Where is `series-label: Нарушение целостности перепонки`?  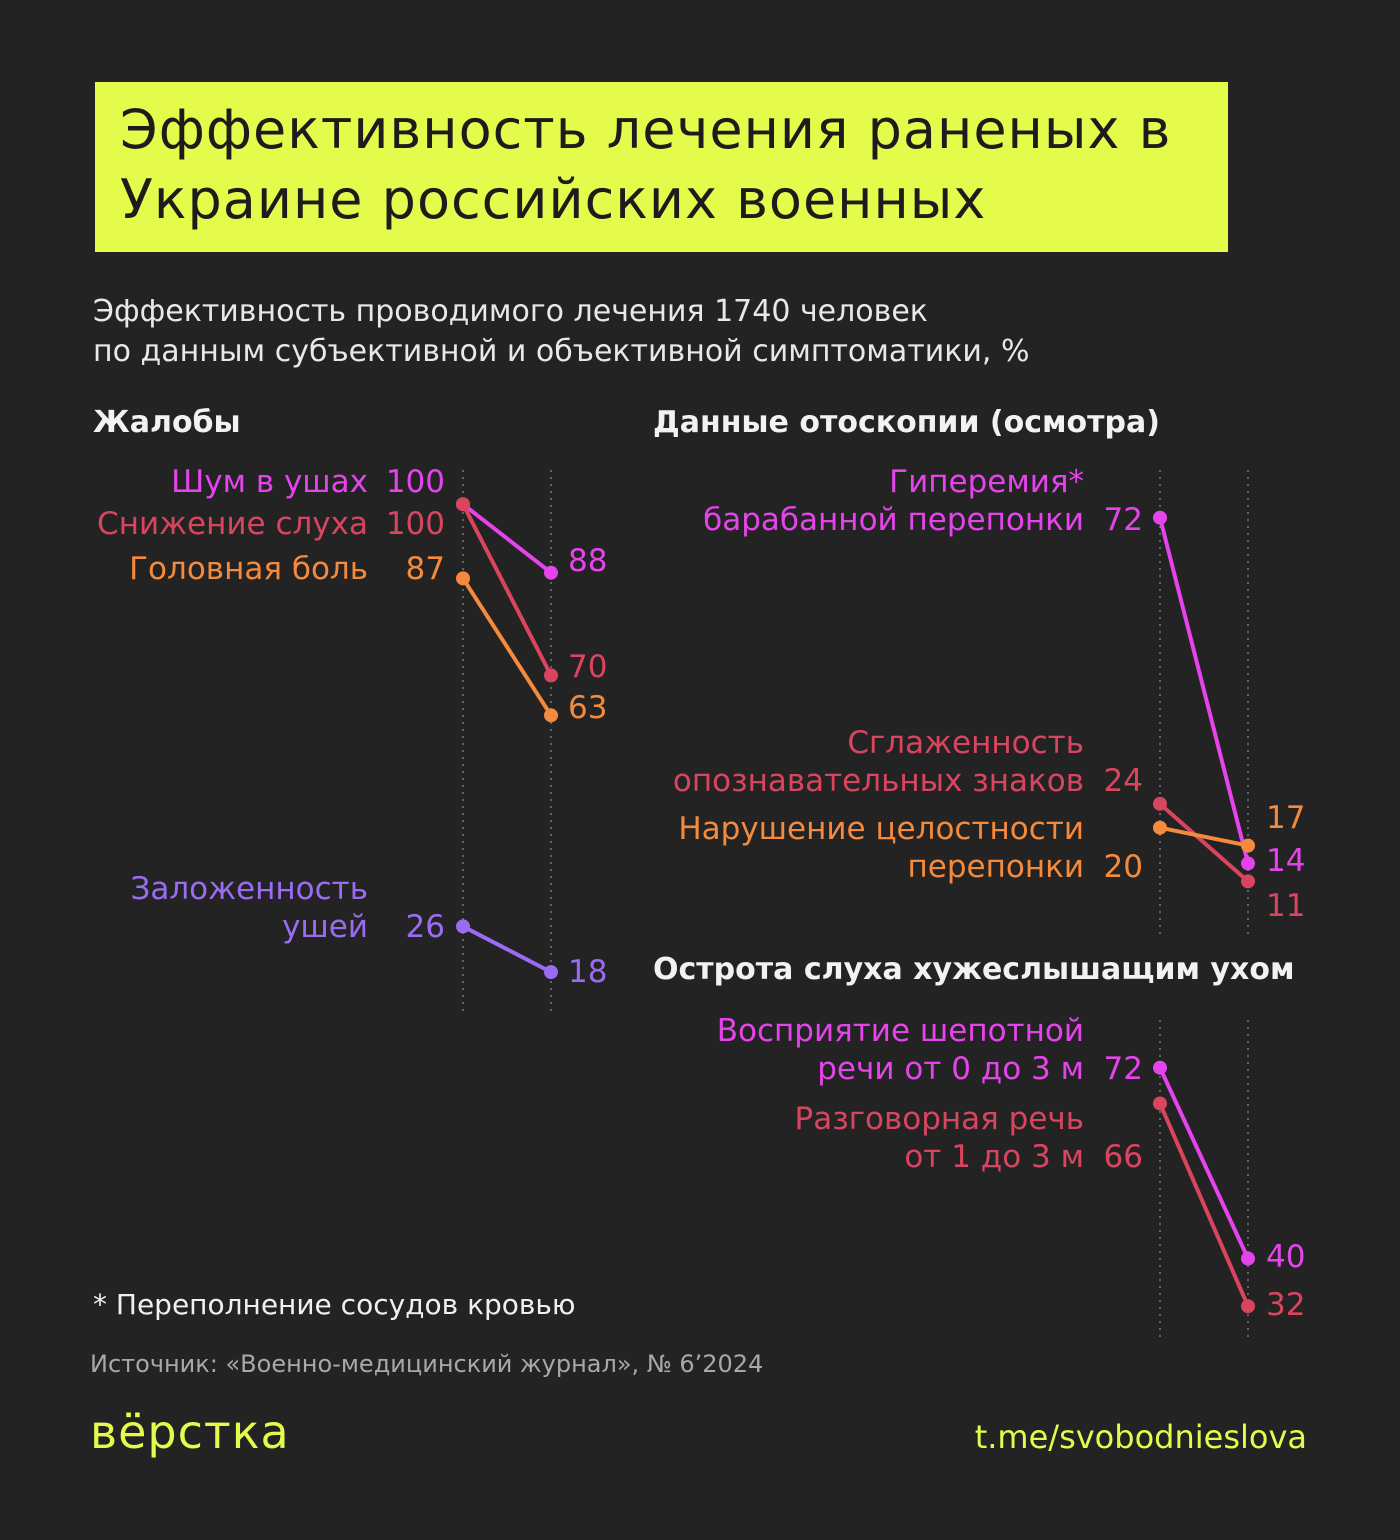 series-label: Нарушение целостности перепонки is located at coordinates (881, 848).